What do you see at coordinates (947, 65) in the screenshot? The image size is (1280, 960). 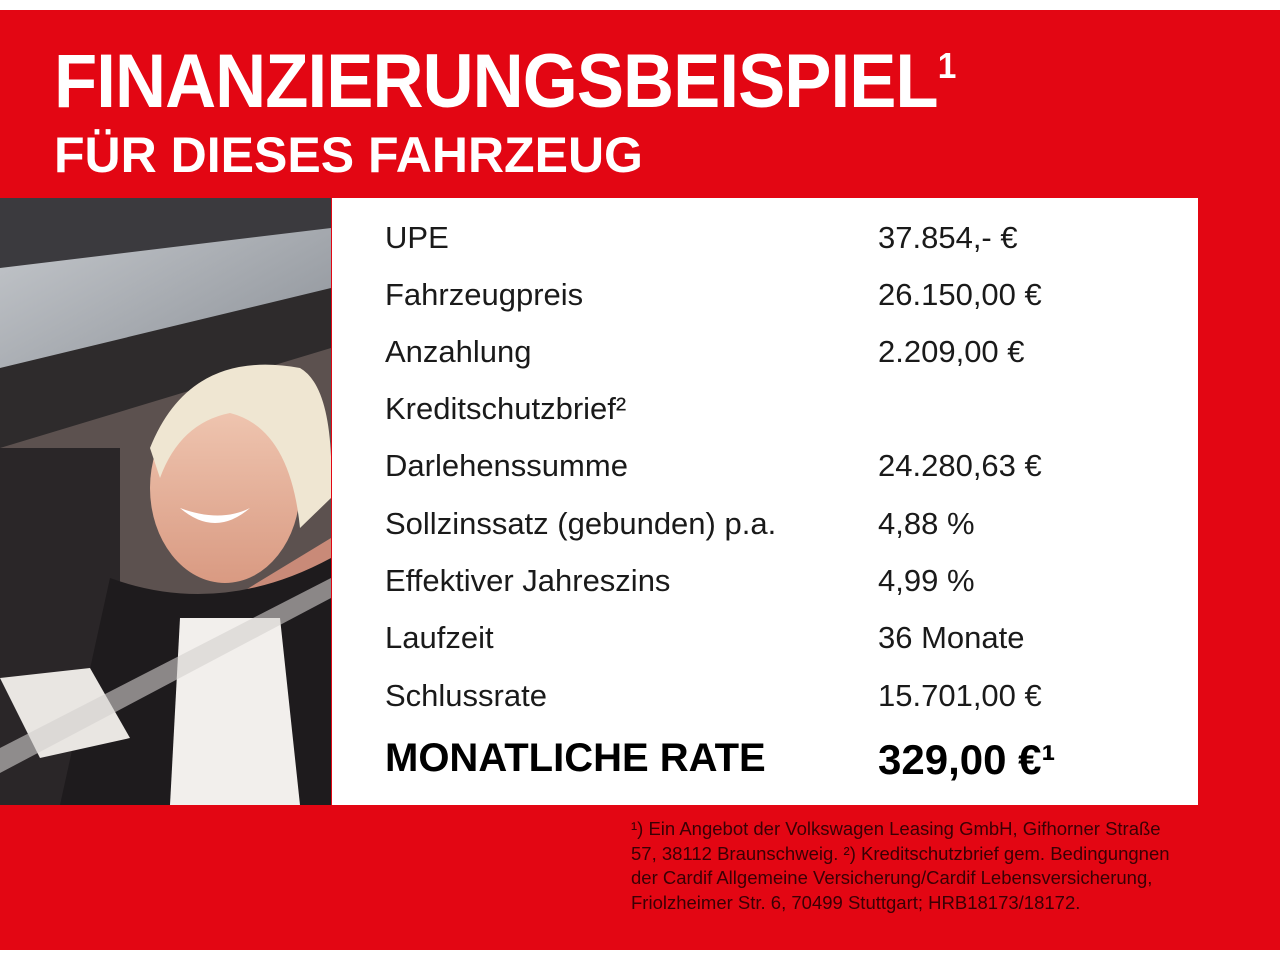 I see `headline-footnote-mark: 1` at bounding box center [947, 65].